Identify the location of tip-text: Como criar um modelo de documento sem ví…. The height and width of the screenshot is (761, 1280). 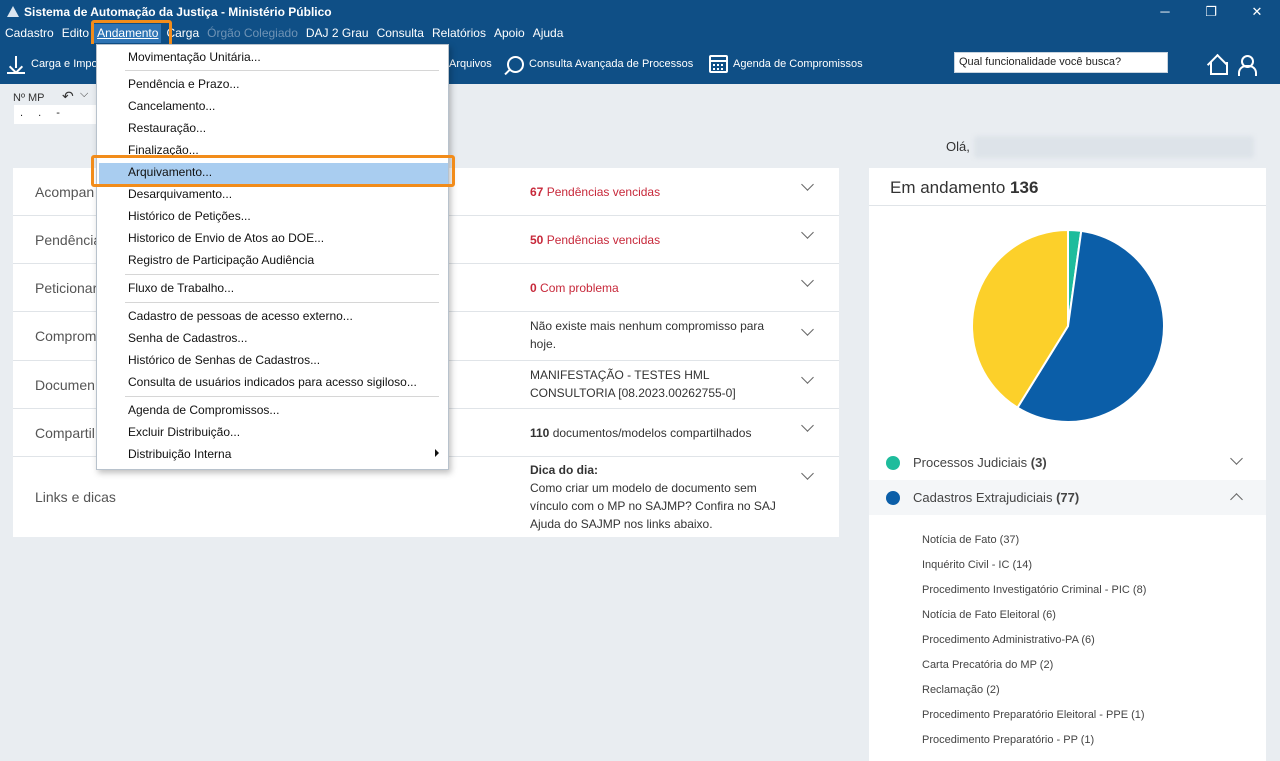
(653, 506).